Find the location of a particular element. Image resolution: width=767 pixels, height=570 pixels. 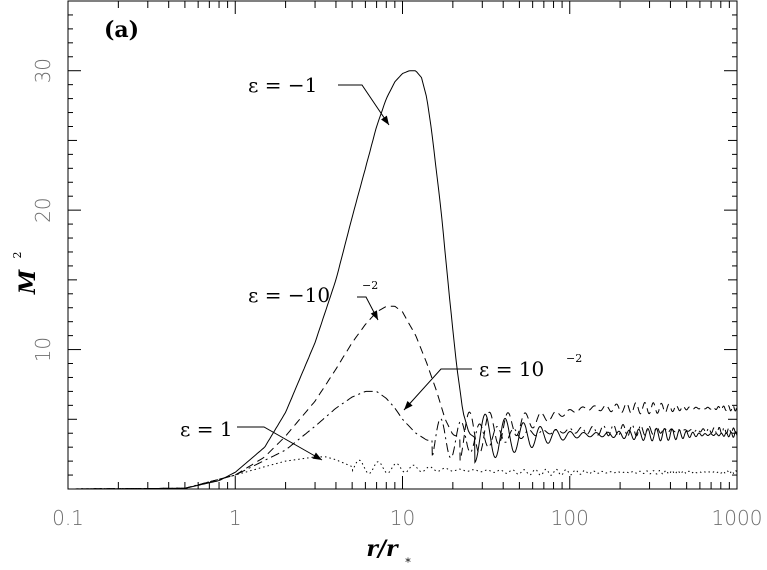

x-axis-label: r/r * is located at coordinates (388, 552).